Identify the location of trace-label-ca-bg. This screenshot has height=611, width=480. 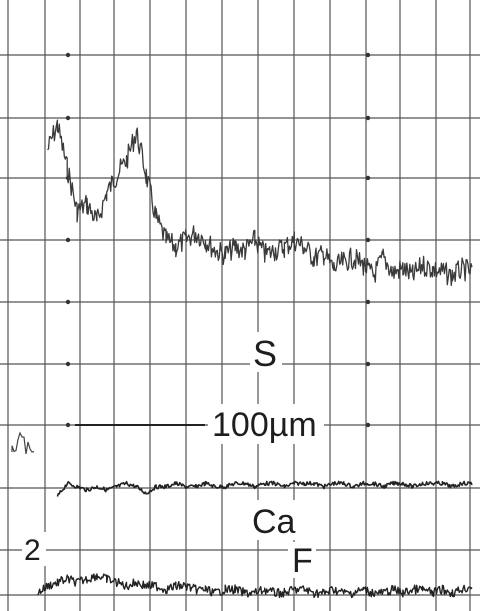
(279, 520).